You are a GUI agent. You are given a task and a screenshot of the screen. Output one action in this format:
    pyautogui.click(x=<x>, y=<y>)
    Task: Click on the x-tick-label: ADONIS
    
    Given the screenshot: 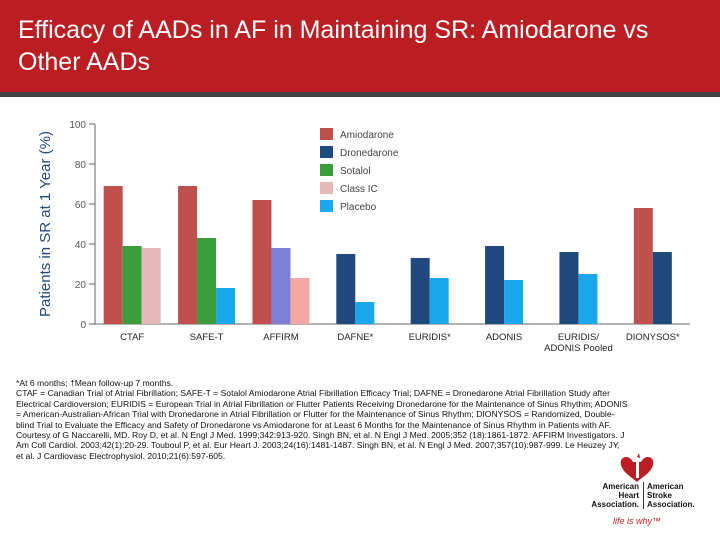 What is the action you would take?
    pyautogui.click(x=504, y=337)
    